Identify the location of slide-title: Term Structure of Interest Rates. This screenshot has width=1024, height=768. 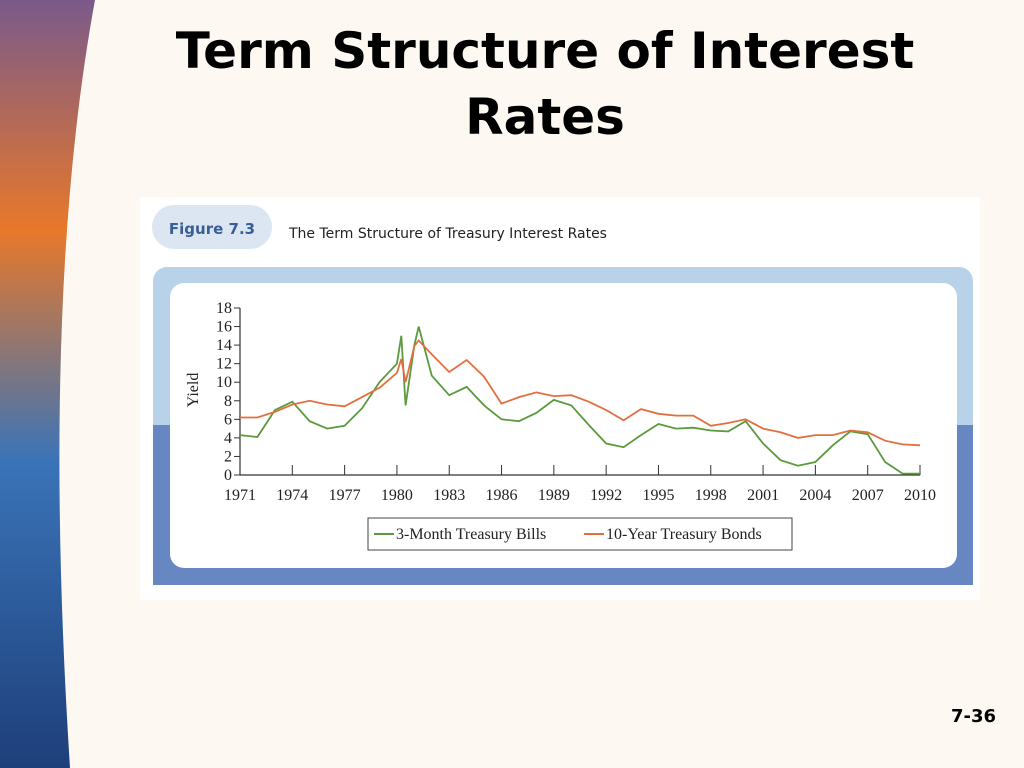
(545, 84).